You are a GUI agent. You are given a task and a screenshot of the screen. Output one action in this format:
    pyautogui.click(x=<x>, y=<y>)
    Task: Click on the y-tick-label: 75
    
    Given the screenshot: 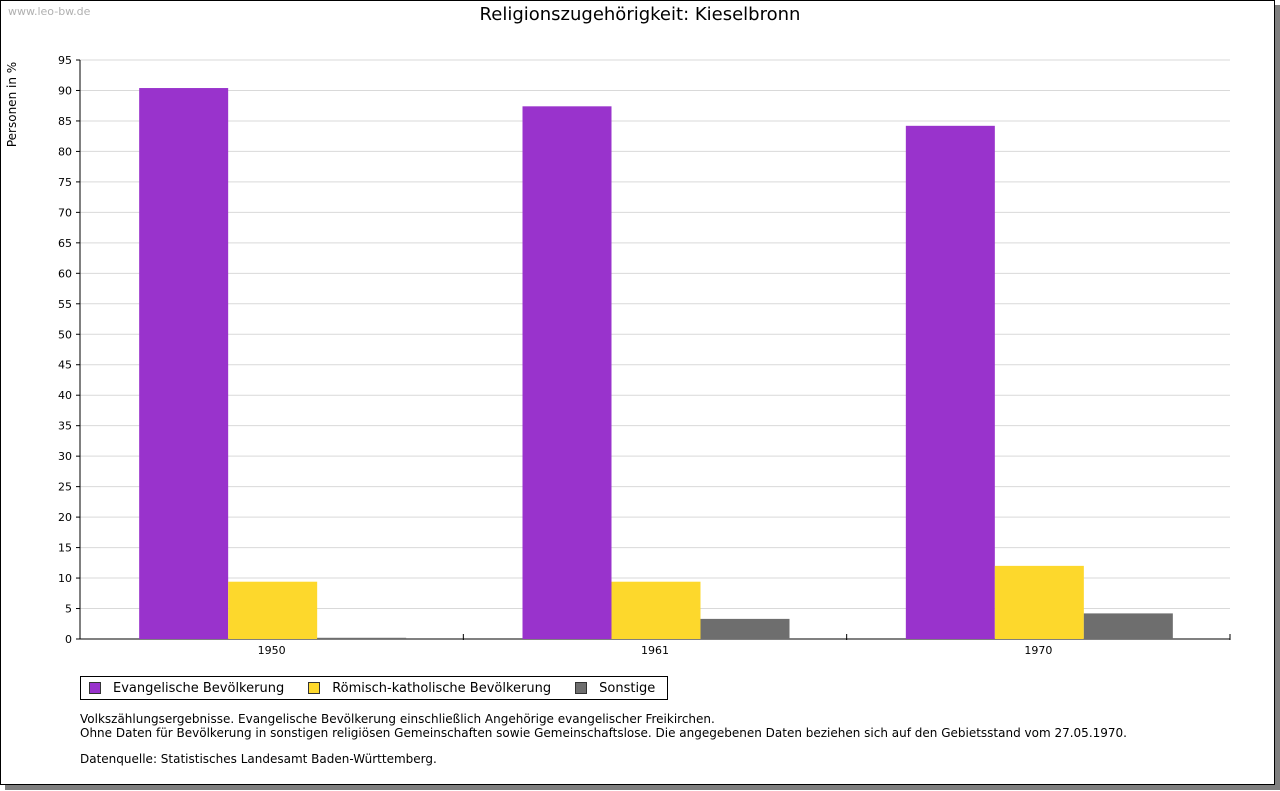 What is the action you would take?
    pyautogui.click(x=65, y=182)
    